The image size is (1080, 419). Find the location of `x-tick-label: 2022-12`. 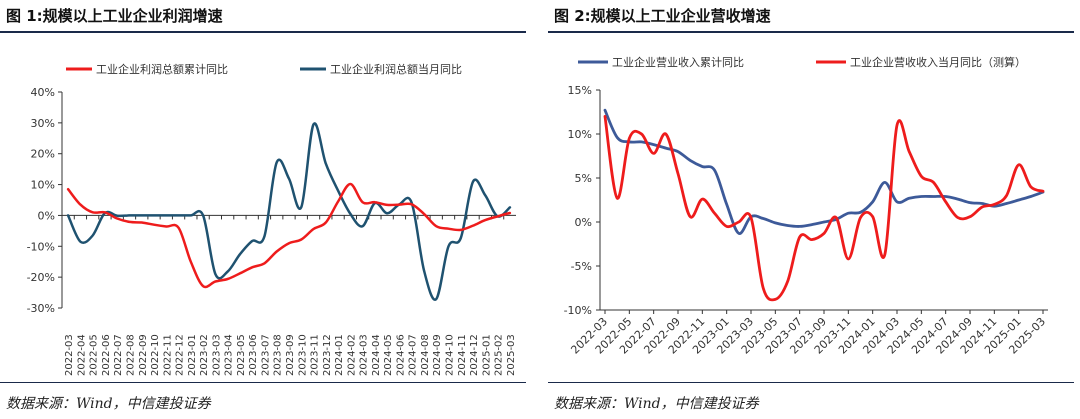

x-tick-label: 2022-12 is located at coordinates (180, 355).